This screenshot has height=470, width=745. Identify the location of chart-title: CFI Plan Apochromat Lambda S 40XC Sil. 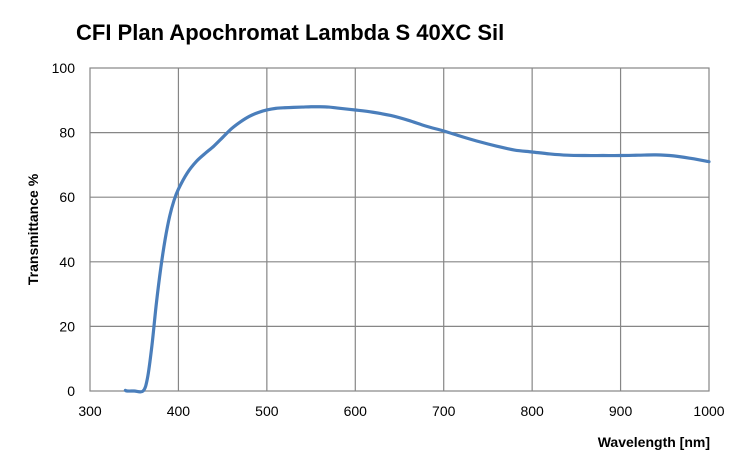
(290, 32).